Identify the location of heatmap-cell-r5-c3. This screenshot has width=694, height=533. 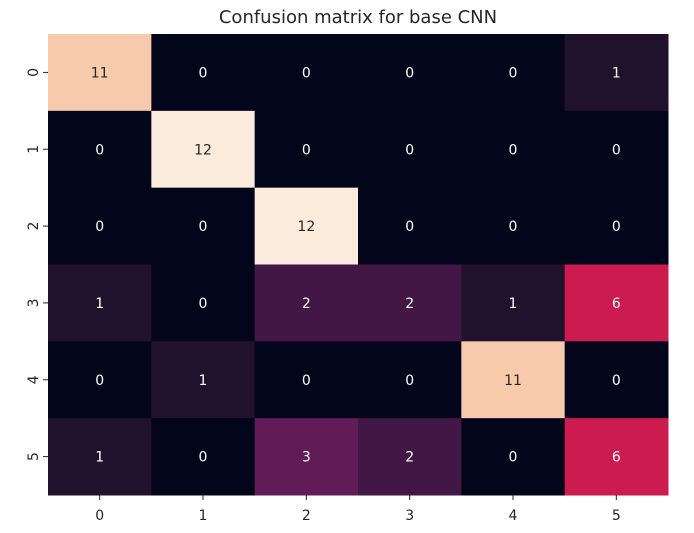
(410, 457).